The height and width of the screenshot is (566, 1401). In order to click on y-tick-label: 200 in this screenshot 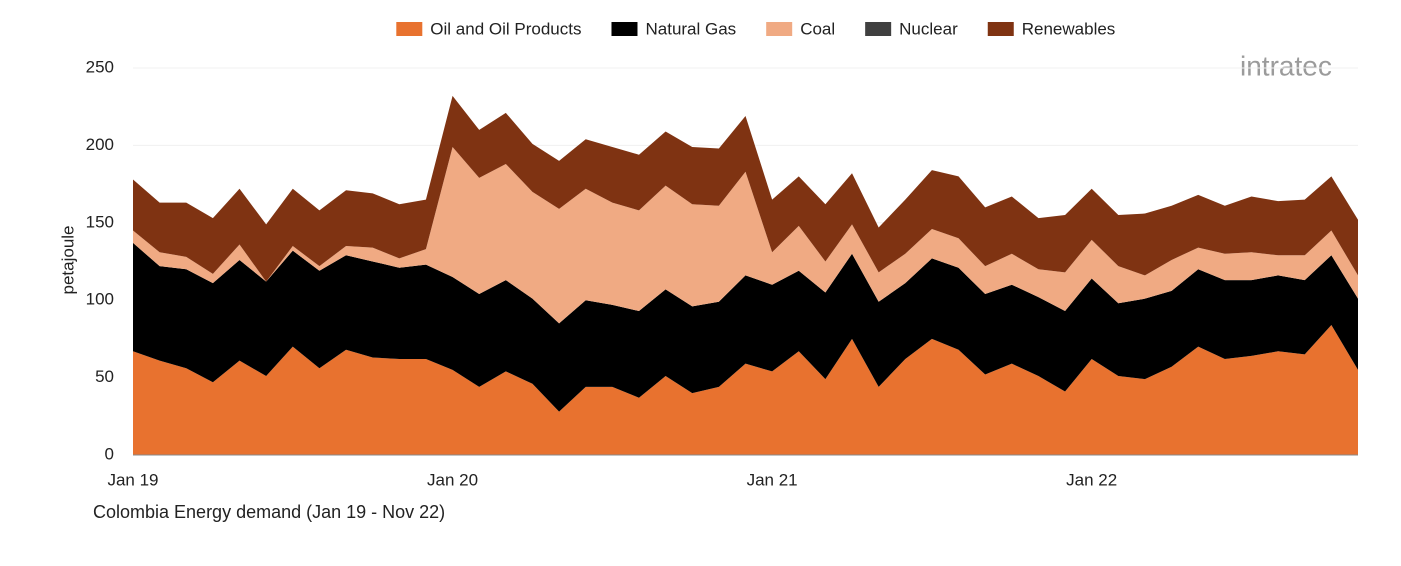, I will do `click(100, 144)`.